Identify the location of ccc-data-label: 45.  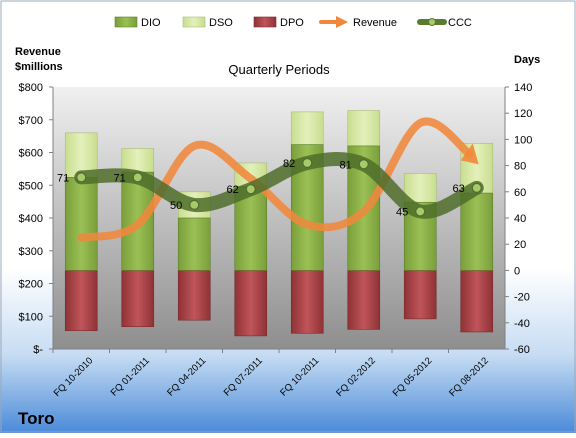
(402, 212).